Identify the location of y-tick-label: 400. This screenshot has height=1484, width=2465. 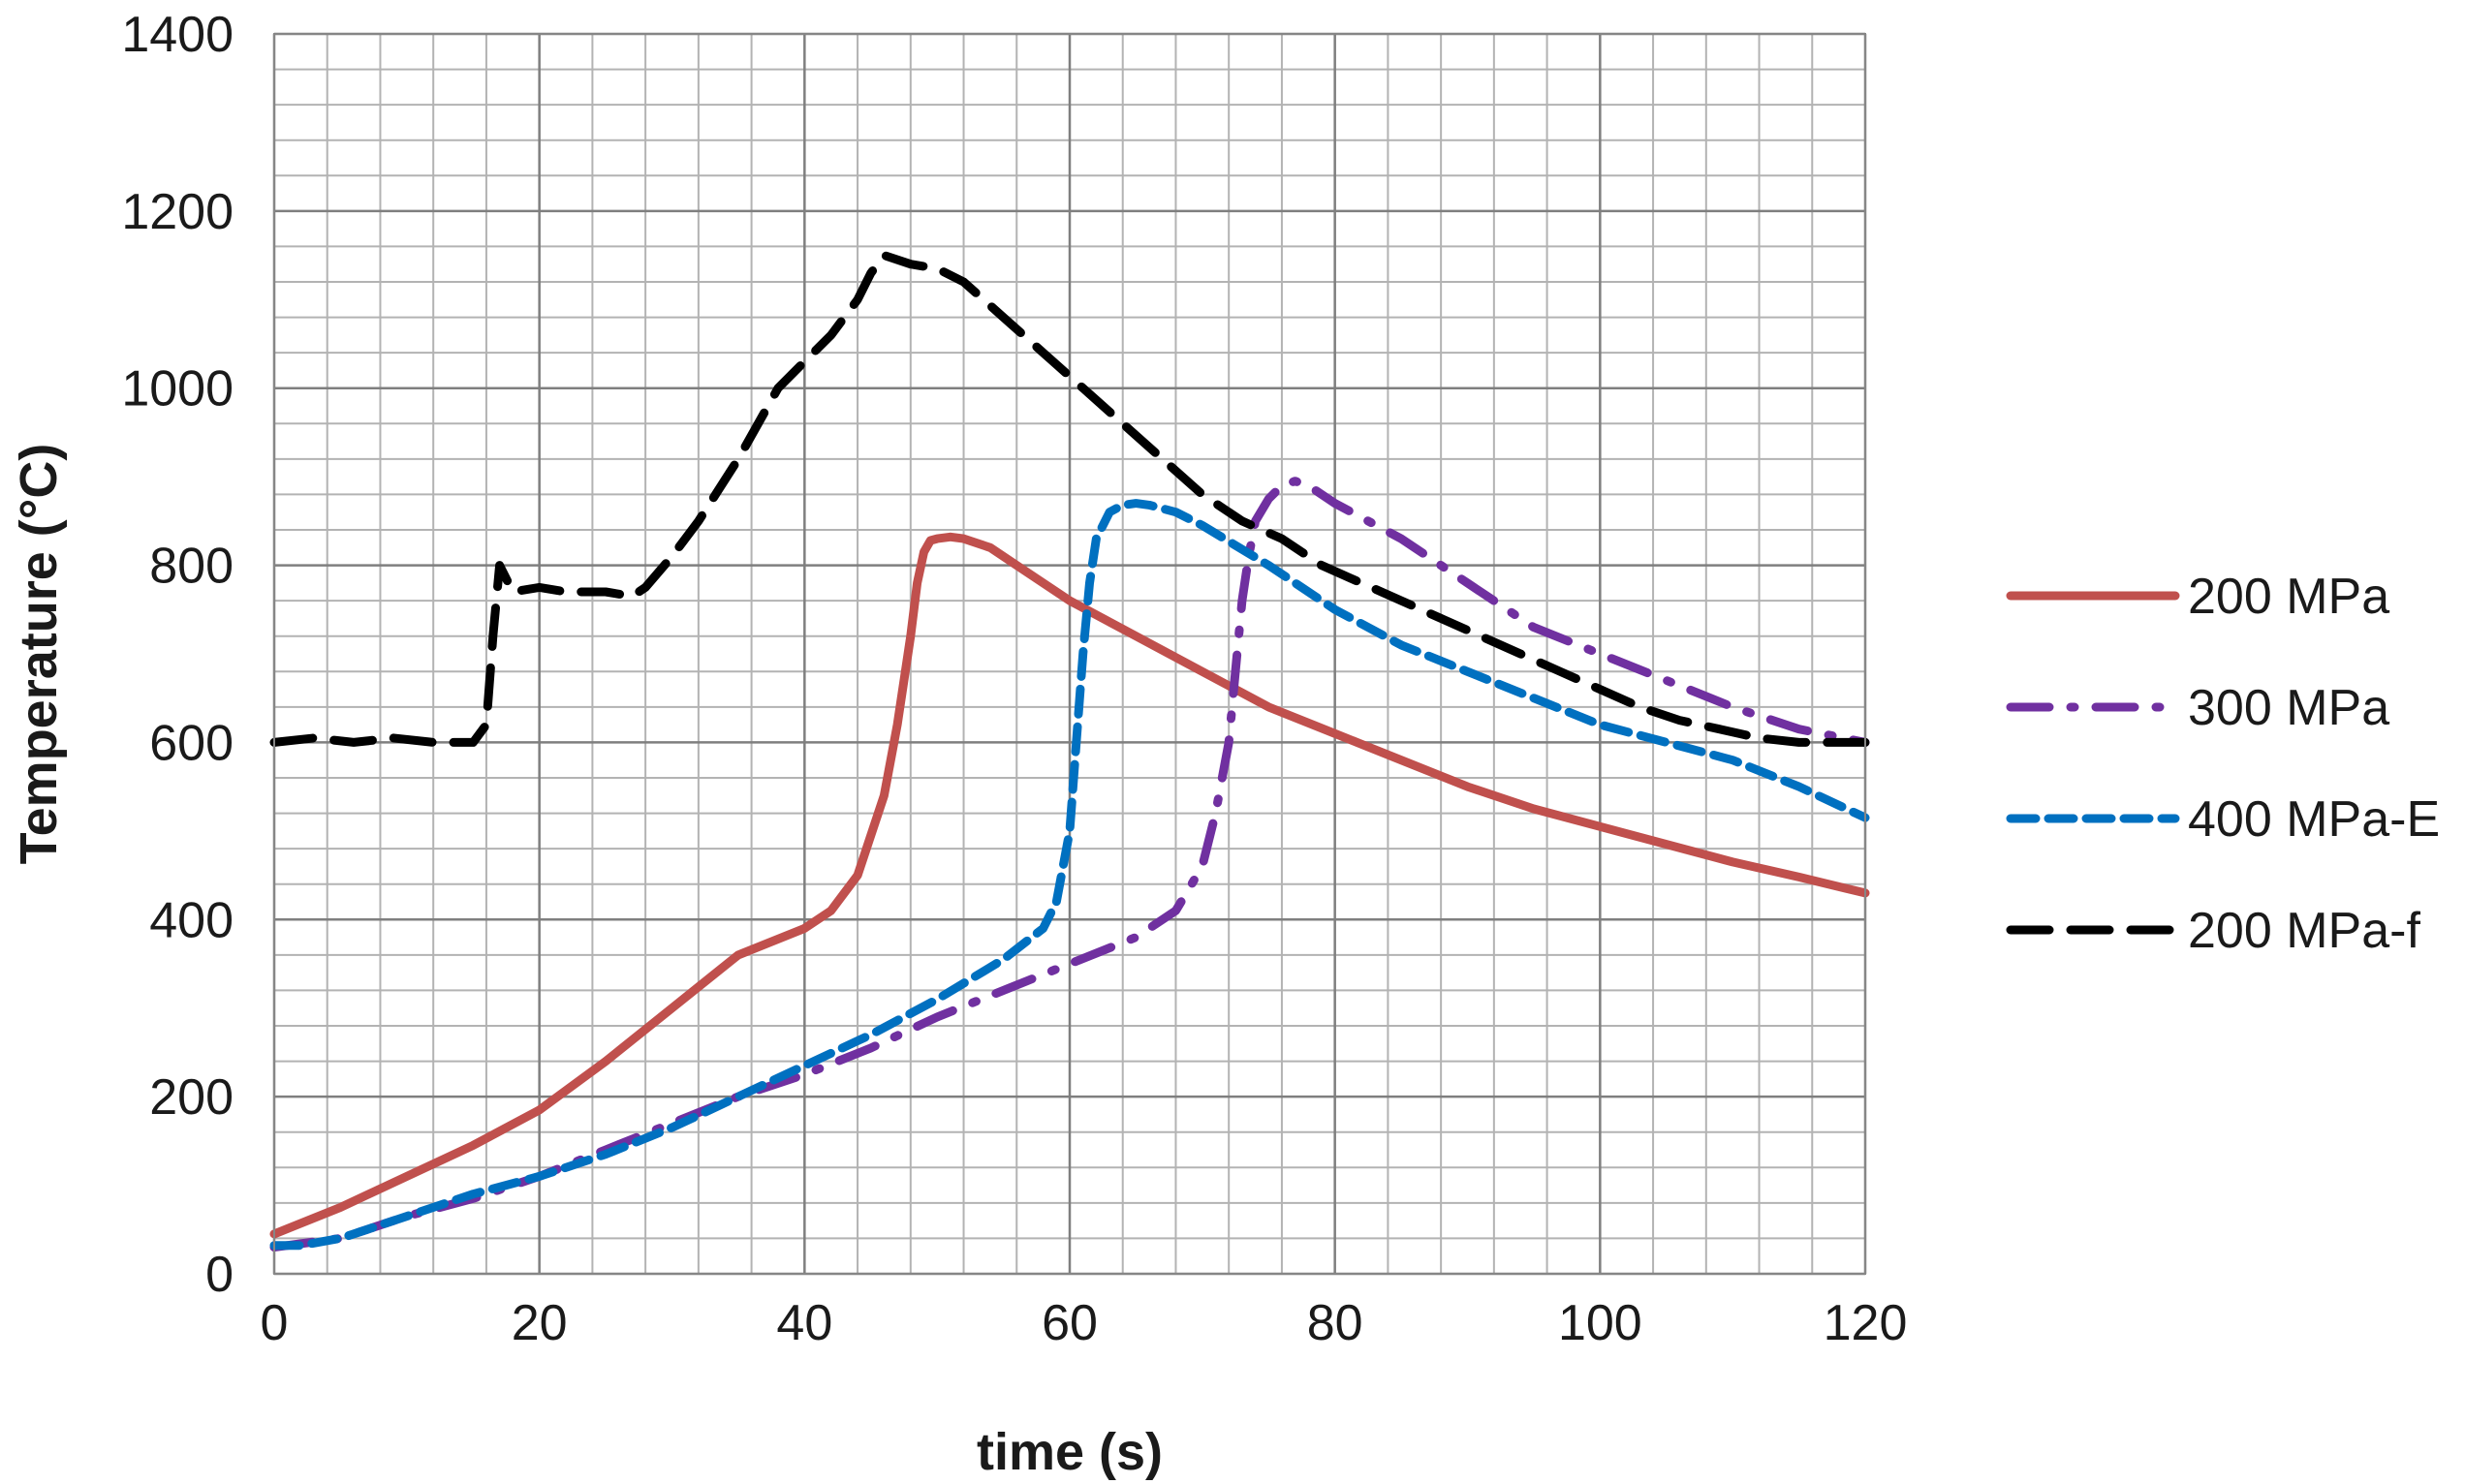
(191, 920).